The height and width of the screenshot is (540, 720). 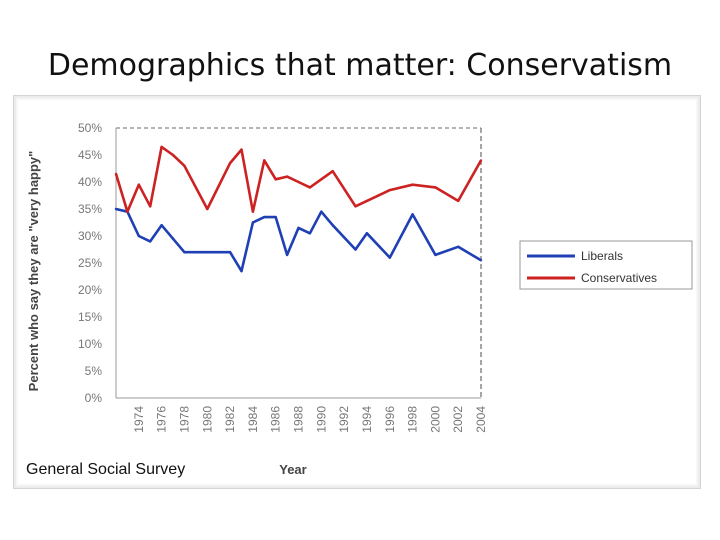 What do you see at coordinates (292, 469) in the screenshot?
I see `x-axis-title: Year` at bounding box center [292, 469].